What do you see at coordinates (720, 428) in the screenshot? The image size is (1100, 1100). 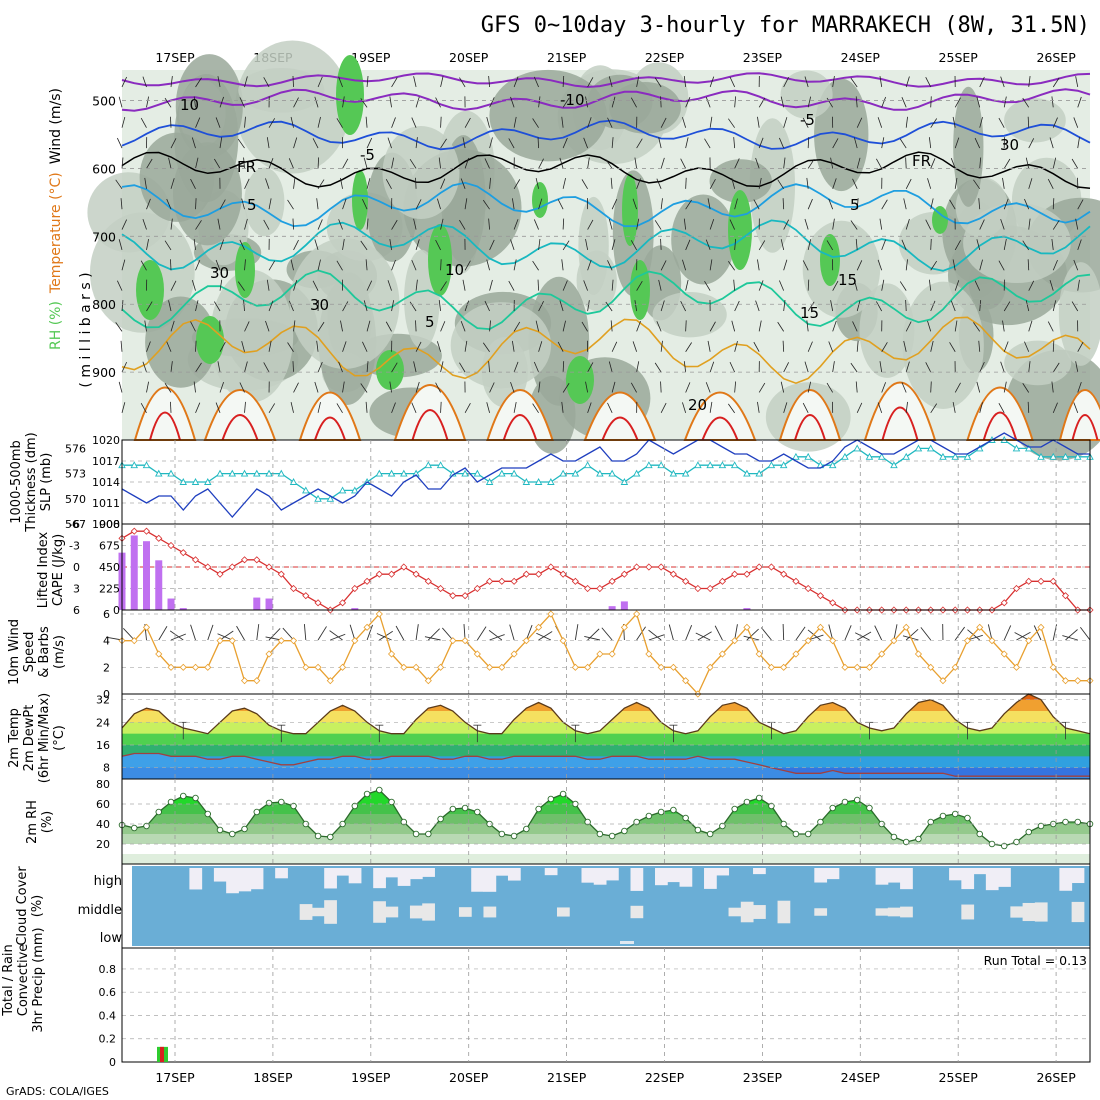 I see `temp-30-contour` at bounding box center [720, 428].